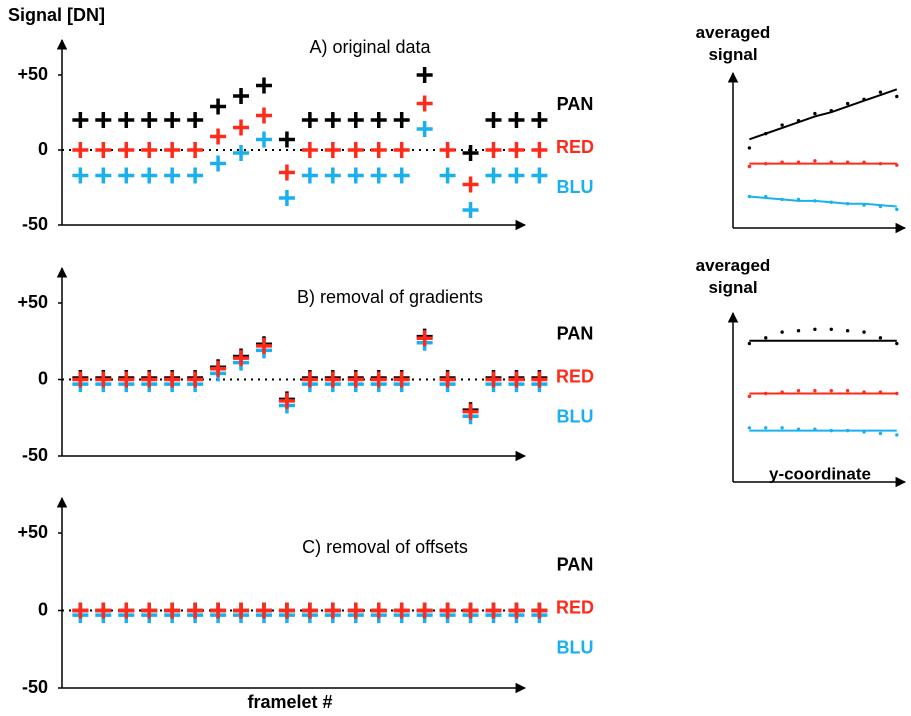  What do you see at coordinates (820, 473) in the screenshot?
I see `x-axis-label: y-coordinate` at bounding box center [820, 473].